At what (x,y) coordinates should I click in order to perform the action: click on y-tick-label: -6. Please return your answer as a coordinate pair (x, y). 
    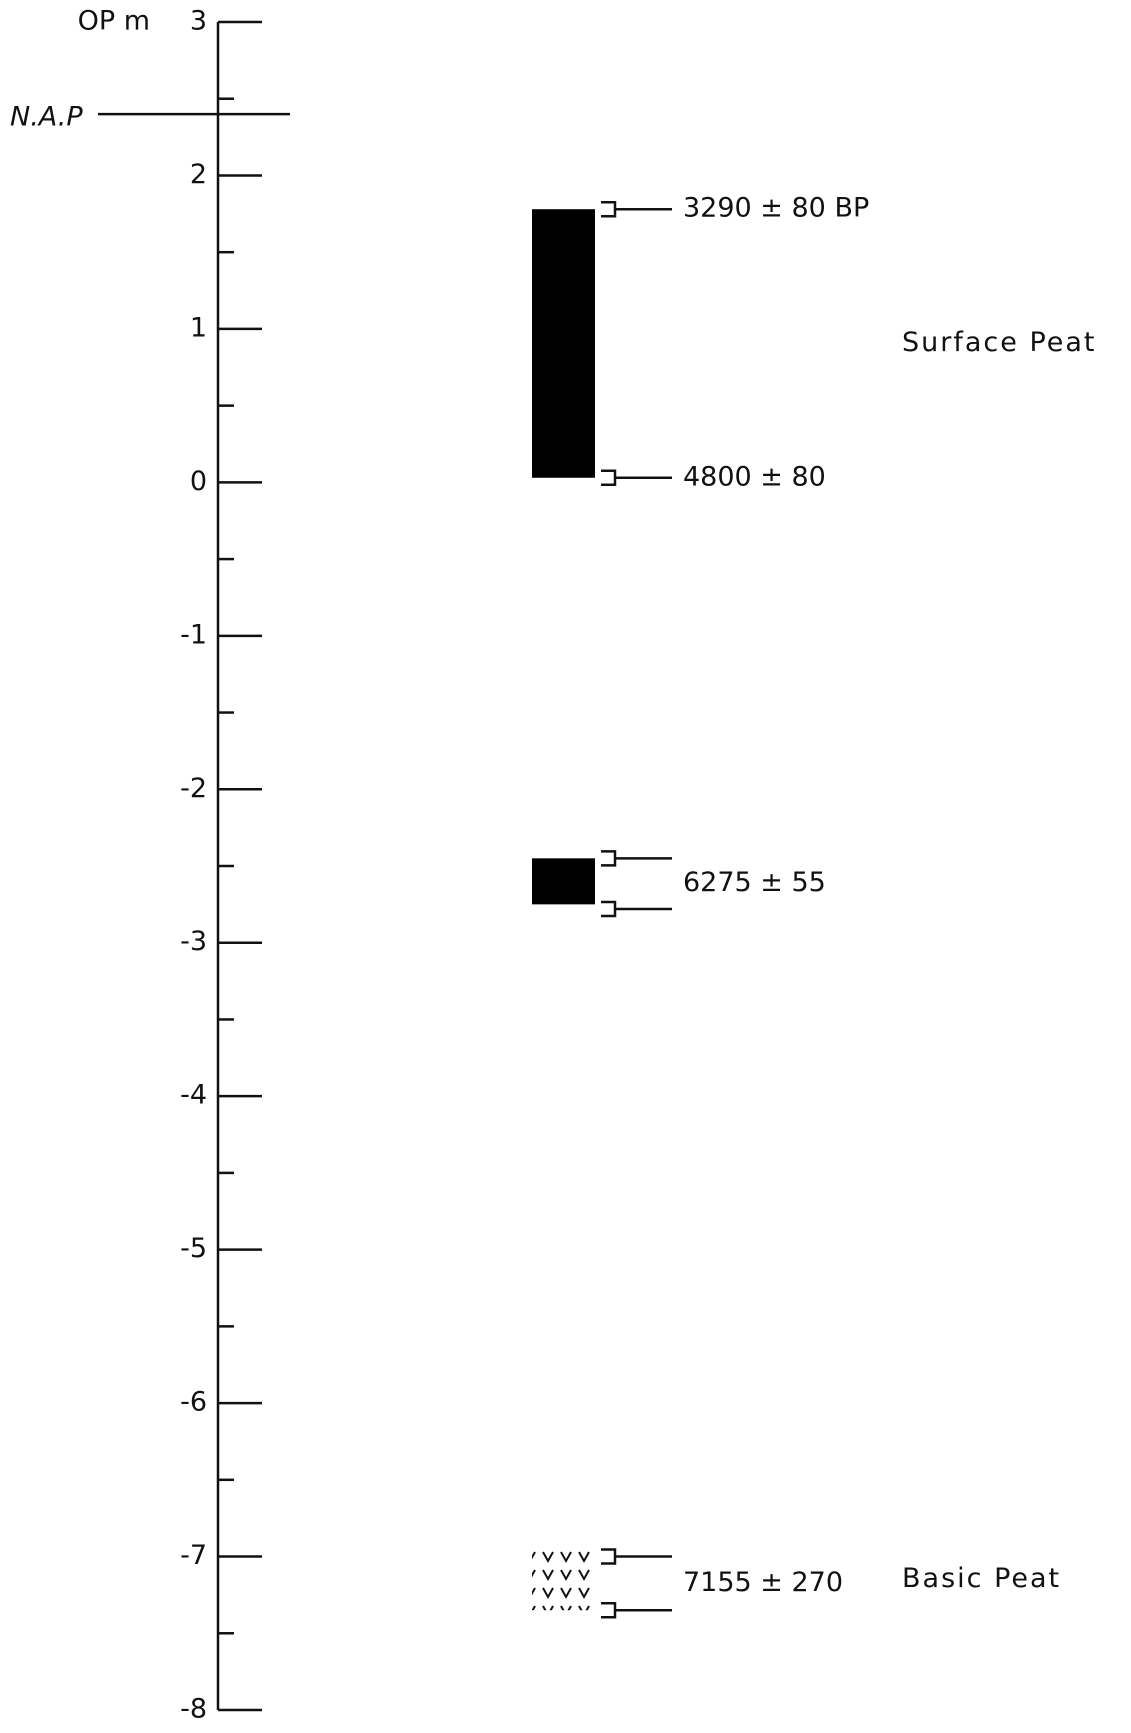
    Looking at the image, I should click on (193, 1402).